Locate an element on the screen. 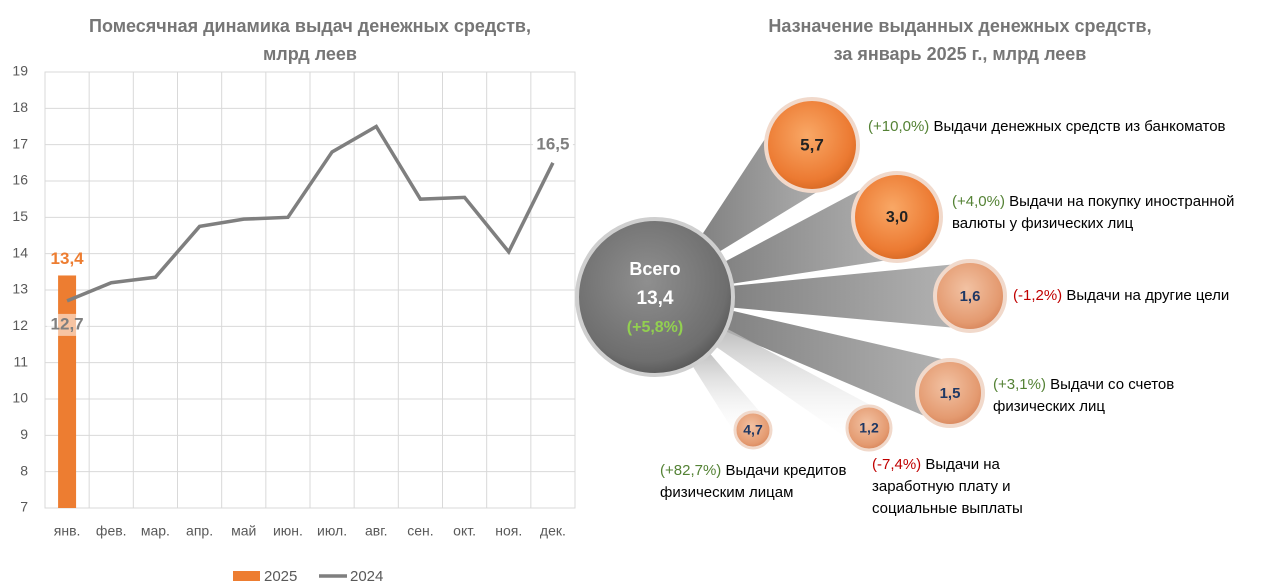 The height and width of the screenshot is (587, 1268). y-tick-label: 12 is located at coordinates (20, 325).